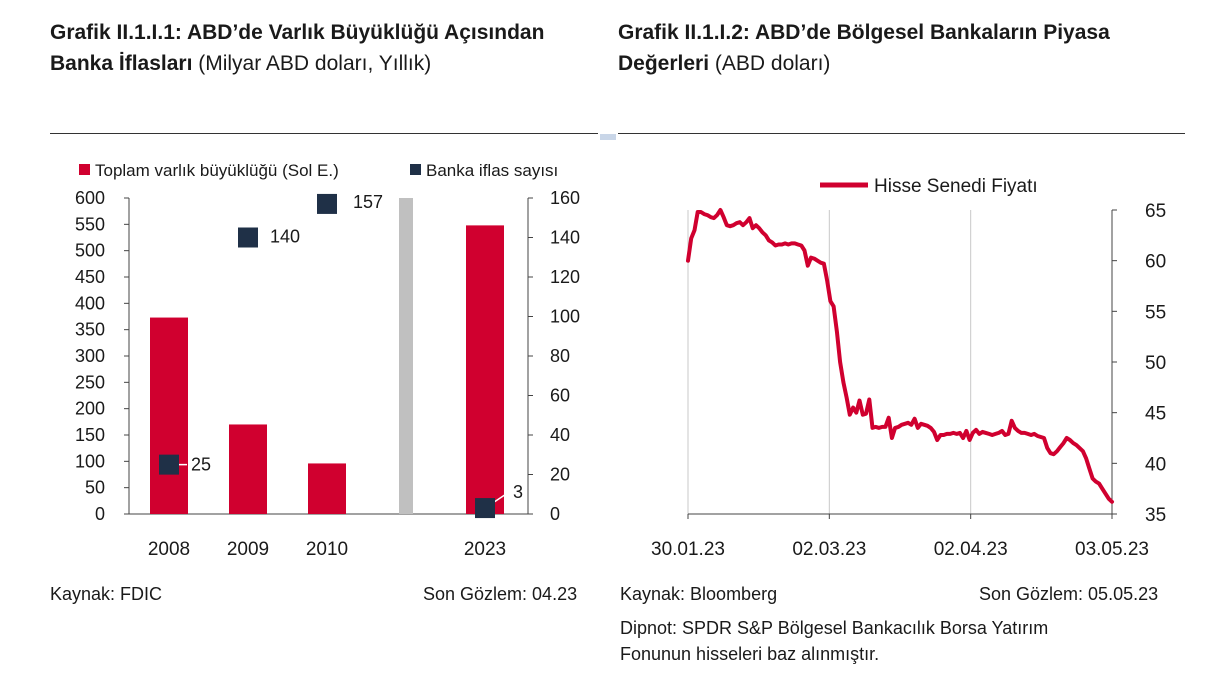 Image resolution: width=1206 pixels, height=675 pixels. I want to click on left-y-tick-label: 450, so click(90, 277).